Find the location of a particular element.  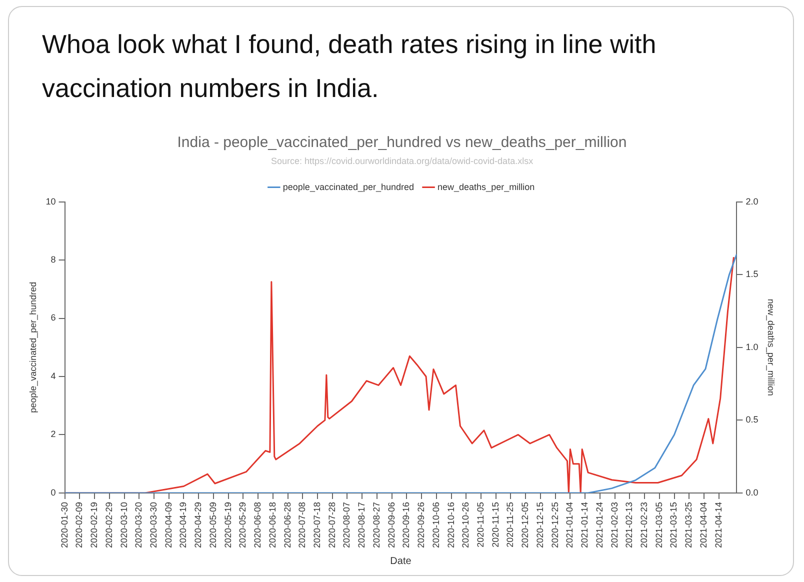

x-tick-label: 2021-03-05 is located at coordinates (659, 525).